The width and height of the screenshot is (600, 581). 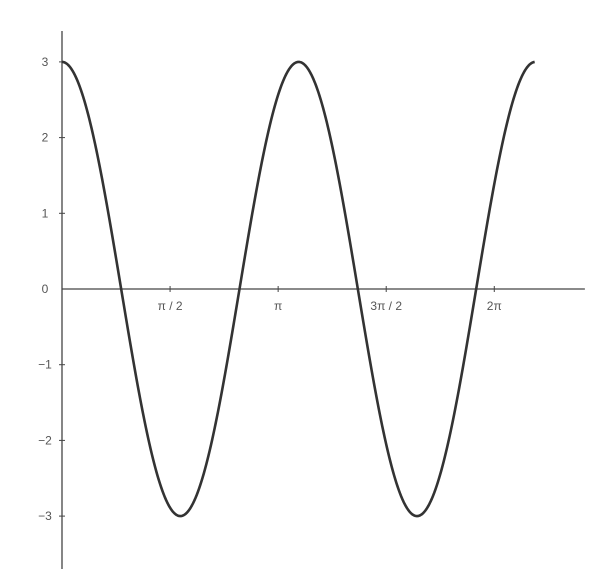 What do you see at coordinates (45, 289) in the screenshot?
I see `y-tick-label: 0` at bounding box center [45, 289].